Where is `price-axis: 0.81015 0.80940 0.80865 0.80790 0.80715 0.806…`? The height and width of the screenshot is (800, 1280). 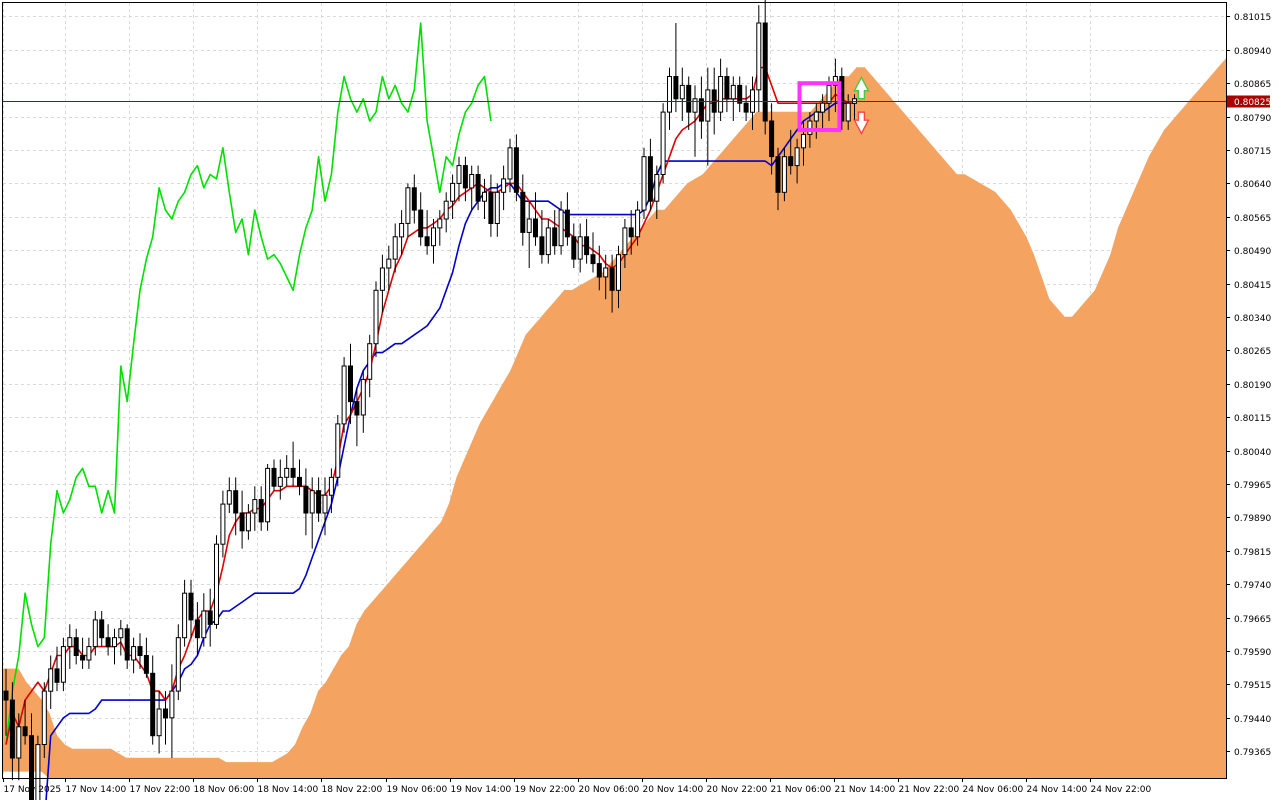
price-axis: 0.81015 0.80940 0.80865 0.80790 0.80715 0.806… is located at coordinates (1248, 385).